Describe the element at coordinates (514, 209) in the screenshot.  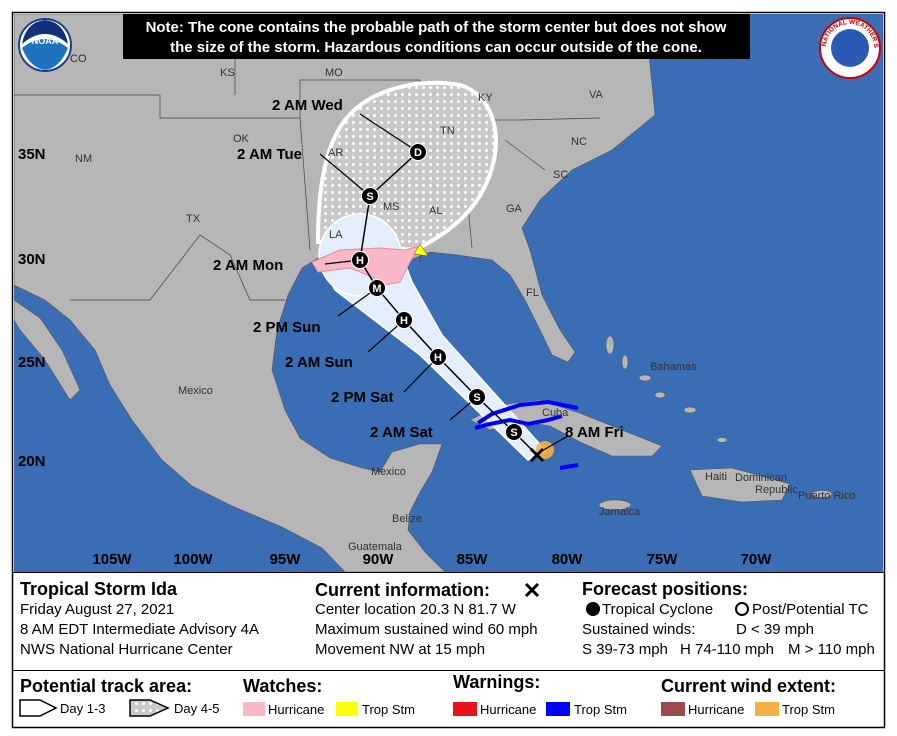
I see `place-label: GA` at that location.